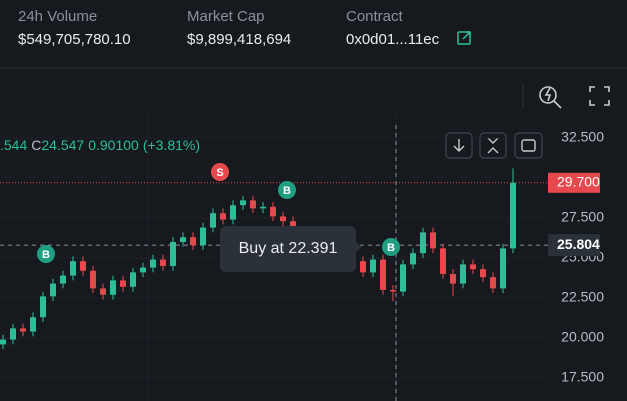  What do you see at coordinates (62, 145) in the screenshot?
I see `legend-close: 24.547` at bounding box center [62, 145].